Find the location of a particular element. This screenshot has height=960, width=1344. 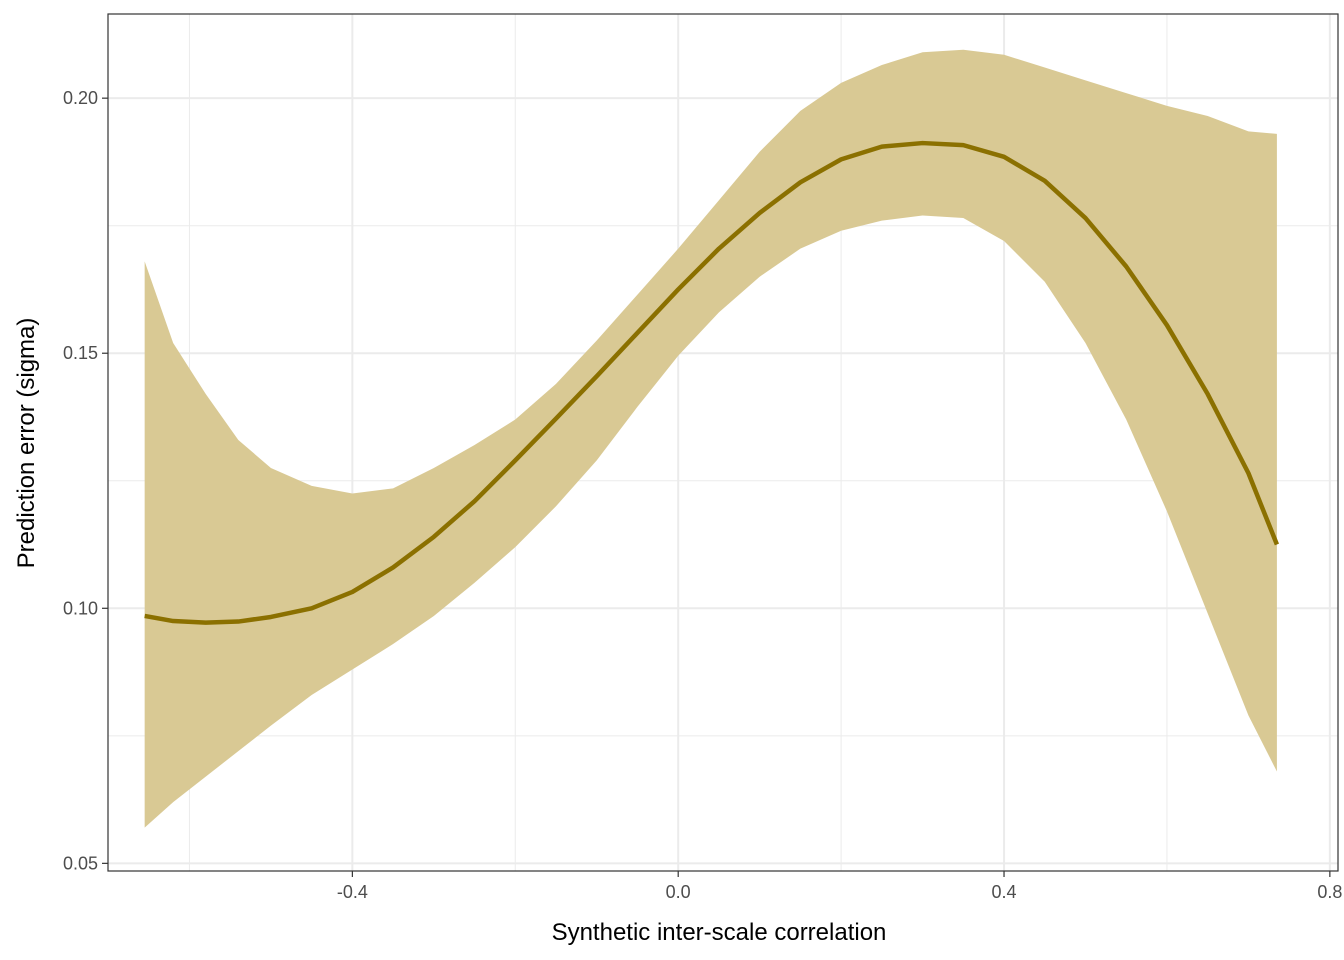

x-axis-title: Synthetic inter-scale correlation is located at coordinates (719, 932).